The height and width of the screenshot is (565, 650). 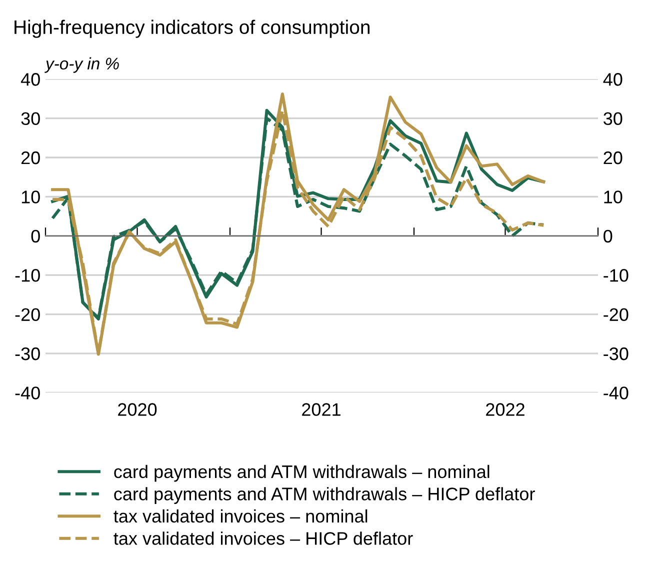 What do you see at coordinates (30, 119) in the screenshot?
I see `y-tick-label: 30` at bounding box center [30, 119].